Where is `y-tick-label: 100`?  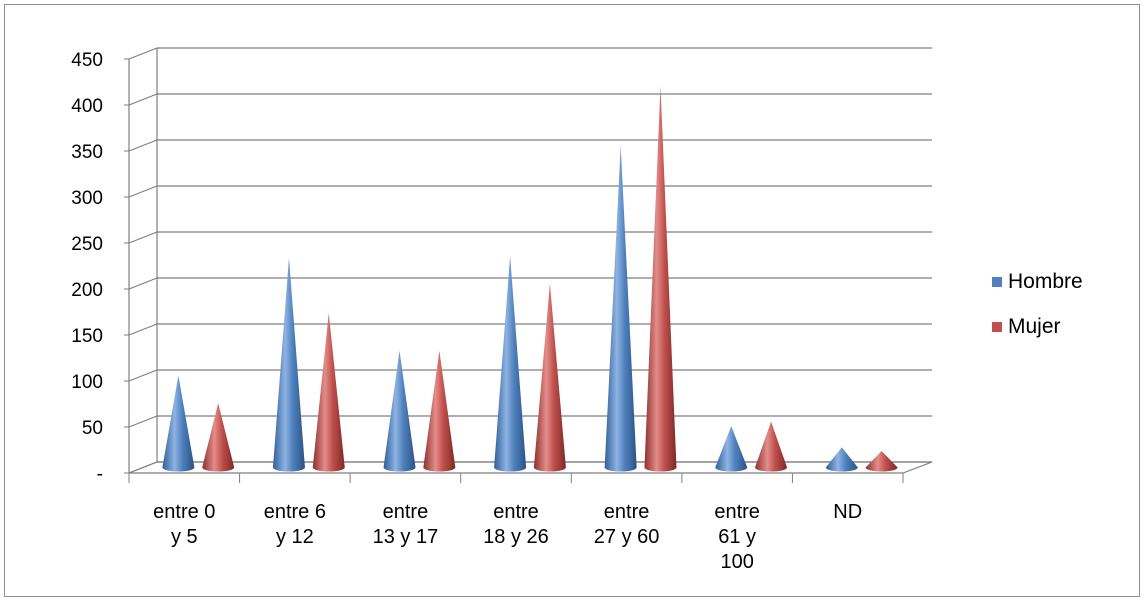 y-tick-label: 100 is located at coordinates (87, 382).